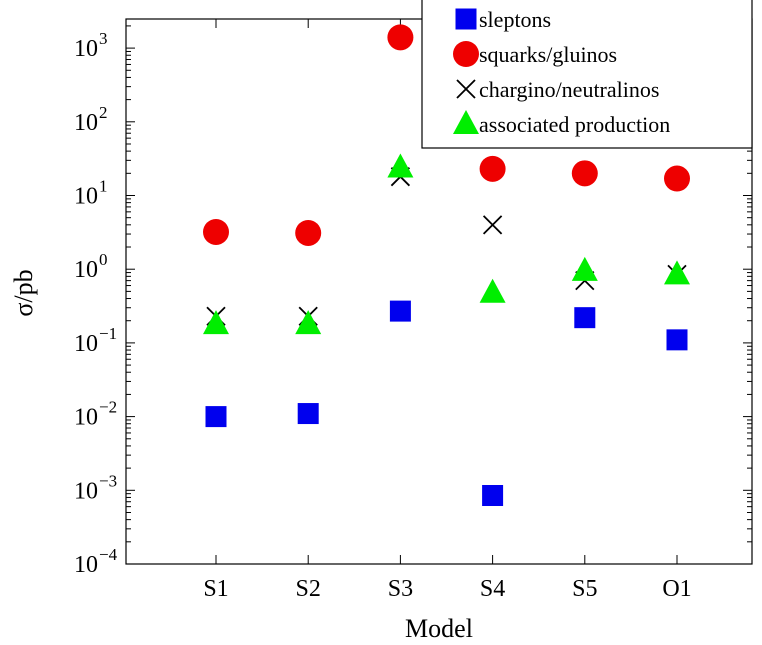 The width and height of the screenshot is (762, 645). Describe the element at coordinates (492, 589) in the screenshot. I see `x-tick-label: S4` at that location.